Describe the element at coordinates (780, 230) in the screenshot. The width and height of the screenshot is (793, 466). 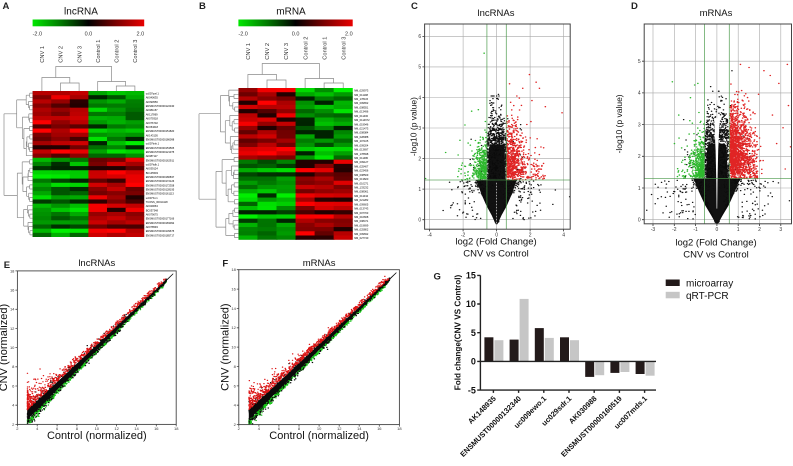
I see `svg-text: 3` at that location.